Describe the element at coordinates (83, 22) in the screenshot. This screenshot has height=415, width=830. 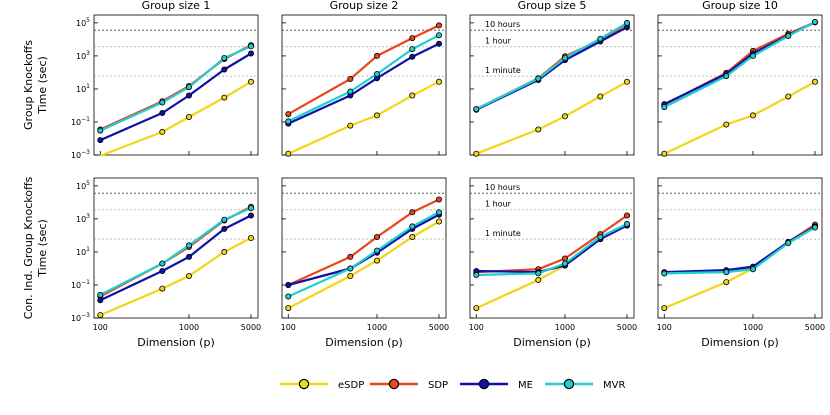
I see `y-tick-label: 10⁵` at that location.